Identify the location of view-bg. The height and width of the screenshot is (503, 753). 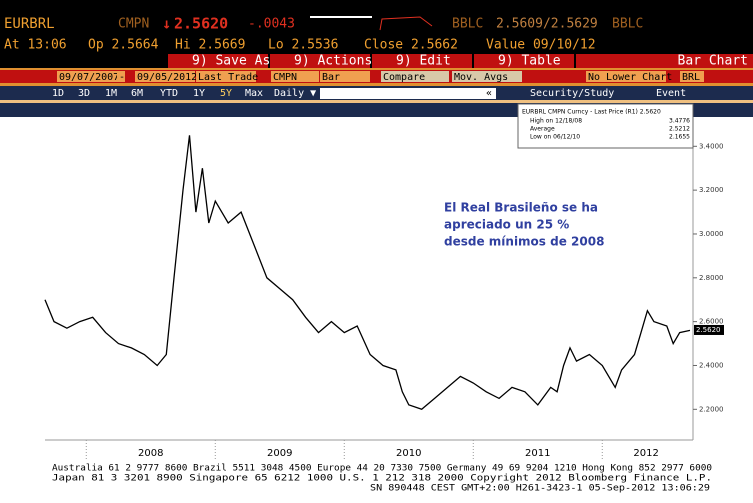
(664, 61).